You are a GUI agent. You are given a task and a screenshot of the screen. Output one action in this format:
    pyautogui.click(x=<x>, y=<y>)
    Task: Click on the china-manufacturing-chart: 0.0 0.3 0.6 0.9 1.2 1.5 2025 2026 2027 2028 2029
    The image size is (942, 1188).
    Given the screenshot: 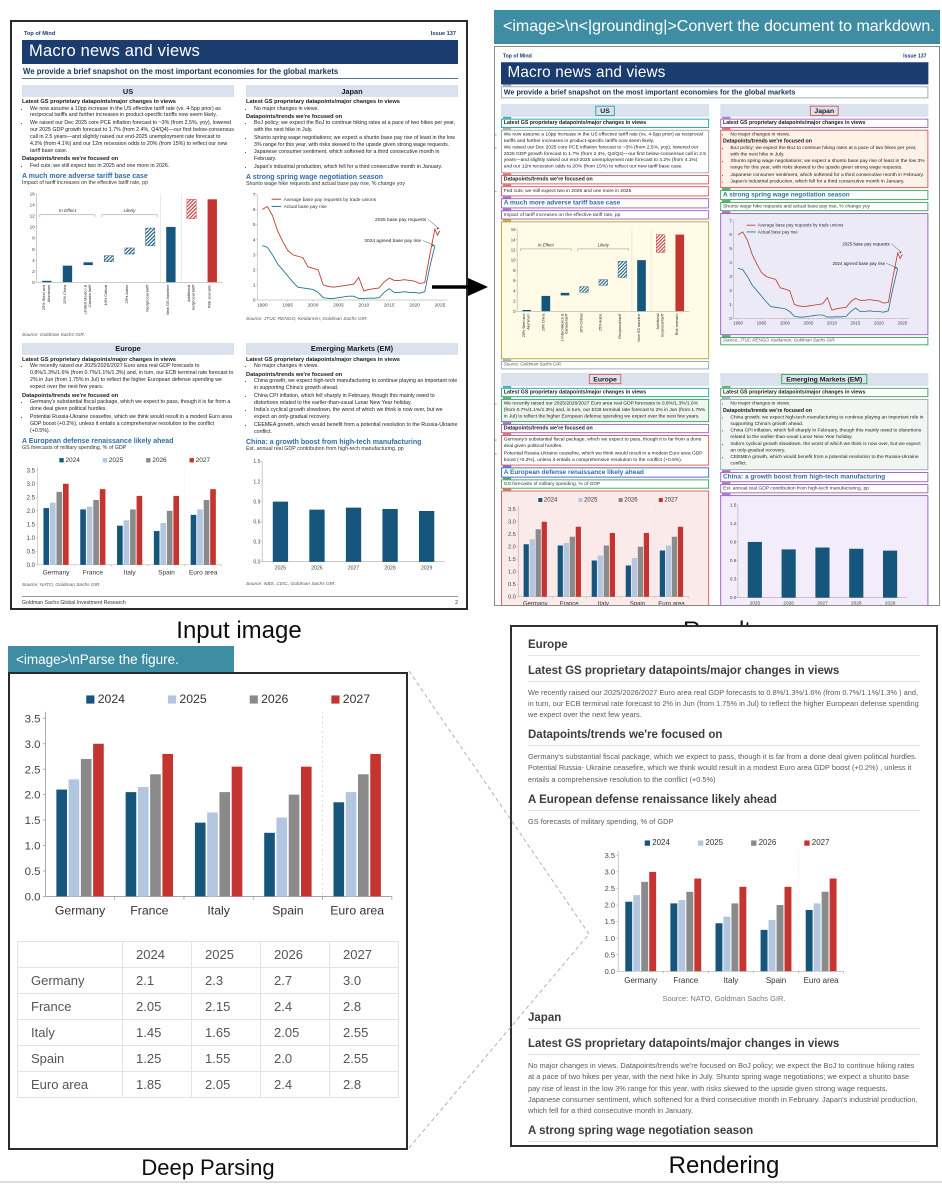 What is the action you would take?
    pyautogui.click(x=349, y=515)
    